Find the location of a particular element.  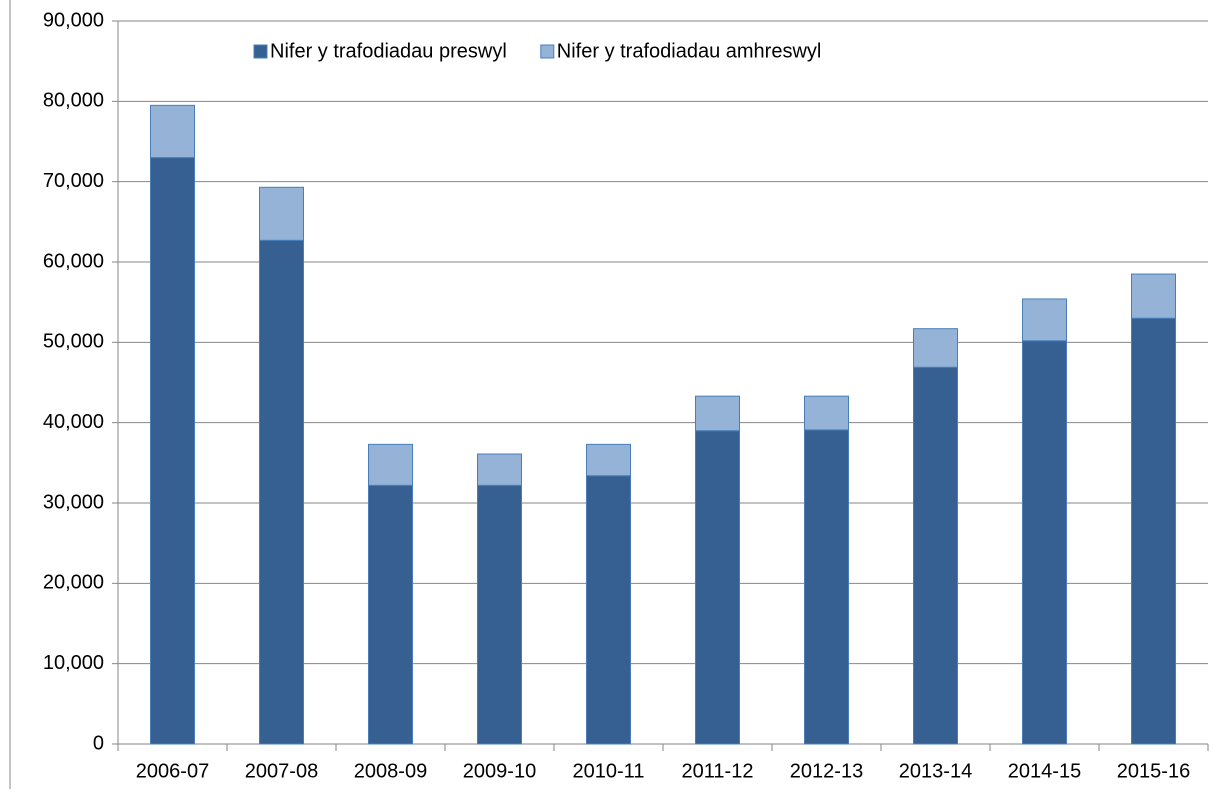

y-tick-label: 60,000 is located at coordinates (73, 261).